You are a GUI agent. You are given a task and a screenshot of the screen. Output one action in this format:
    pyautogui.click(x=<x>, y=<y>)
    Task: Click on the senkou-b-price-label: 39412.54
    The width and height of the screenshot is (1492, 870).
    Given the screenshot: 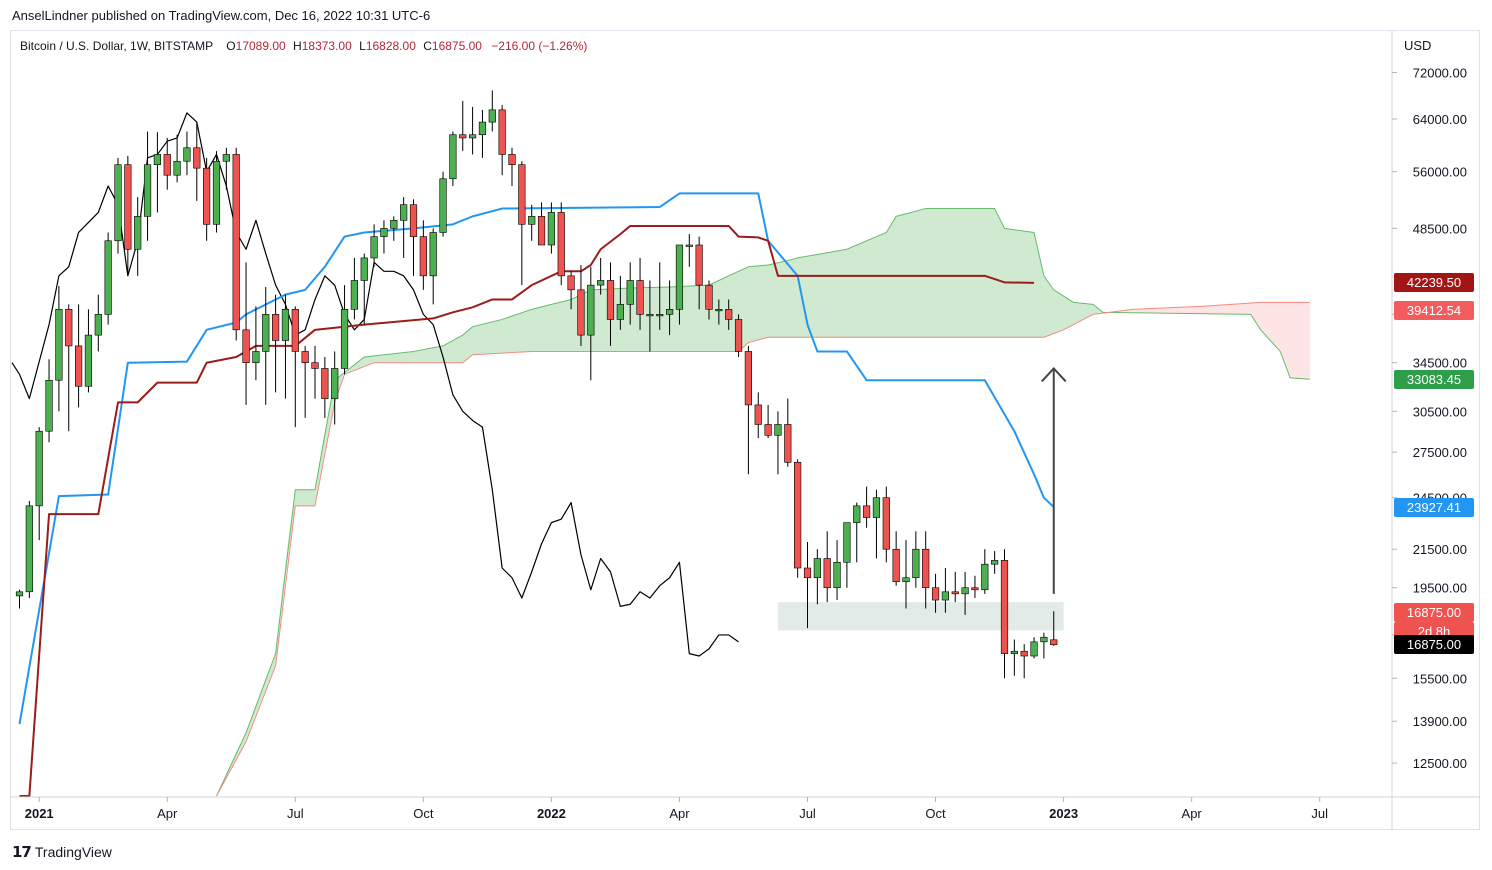 What is the action you would take?
    pyautogui.click(x=1434, y=310)
    